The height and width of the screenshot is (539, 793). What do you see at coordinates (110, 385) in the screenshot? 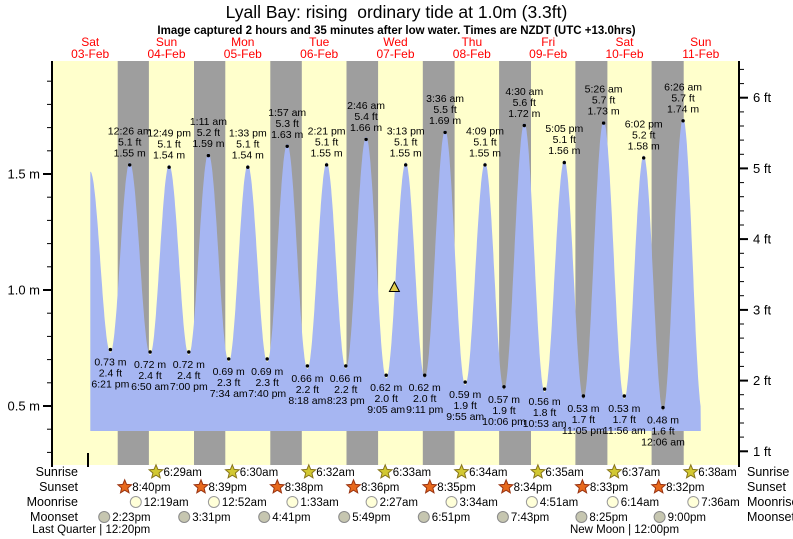
I see `low-tide-label: 6:21 pm` at bounding box center [110, 385].